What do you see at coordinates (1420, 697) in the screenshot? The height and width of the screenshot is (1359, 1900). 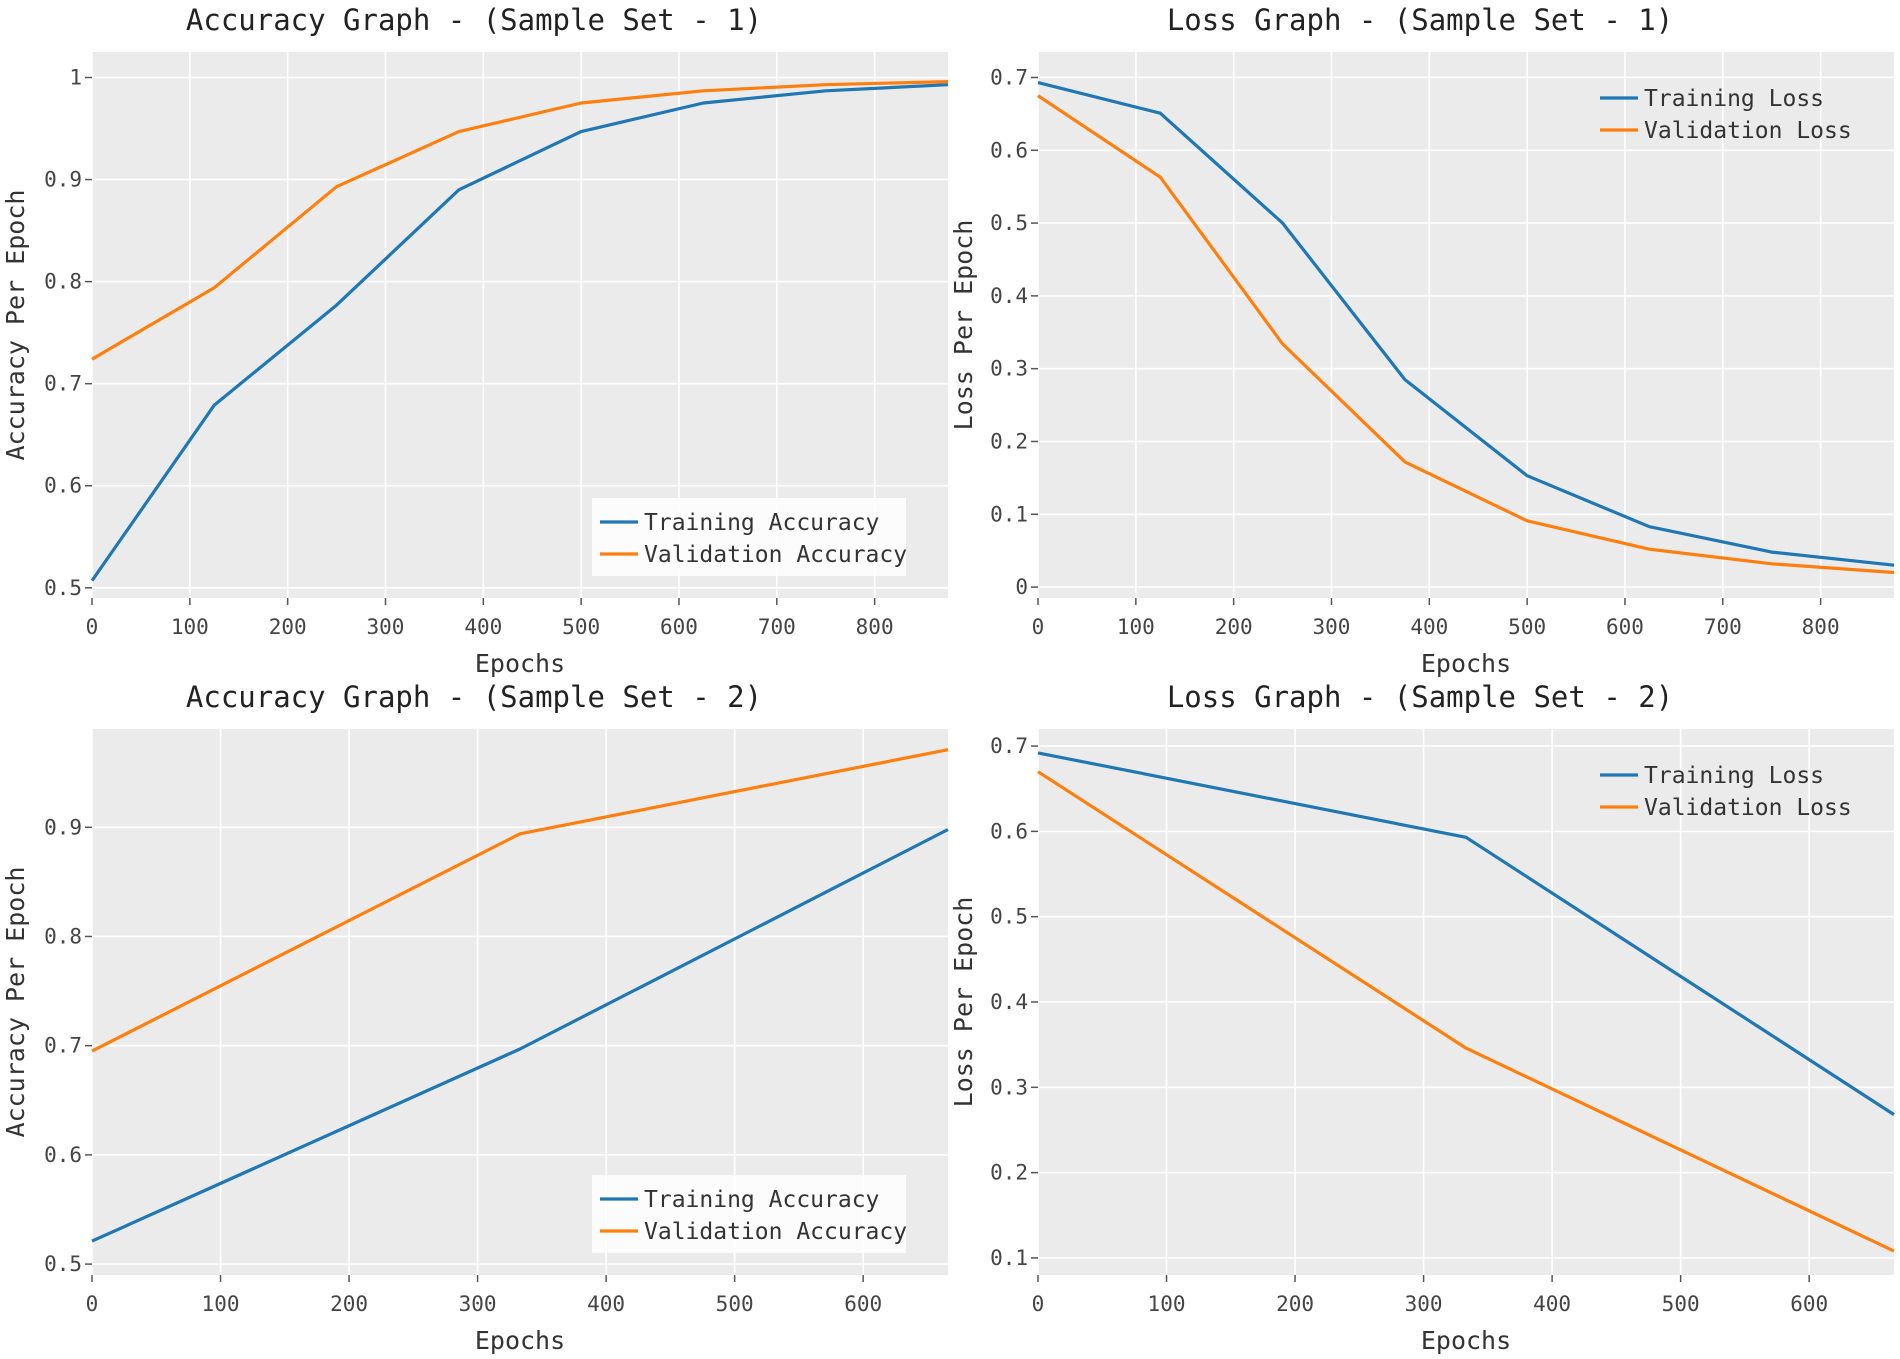 I see `chart-title: Loss Graph - (Sample Set - 2)` at bounding box center [1420, 697].